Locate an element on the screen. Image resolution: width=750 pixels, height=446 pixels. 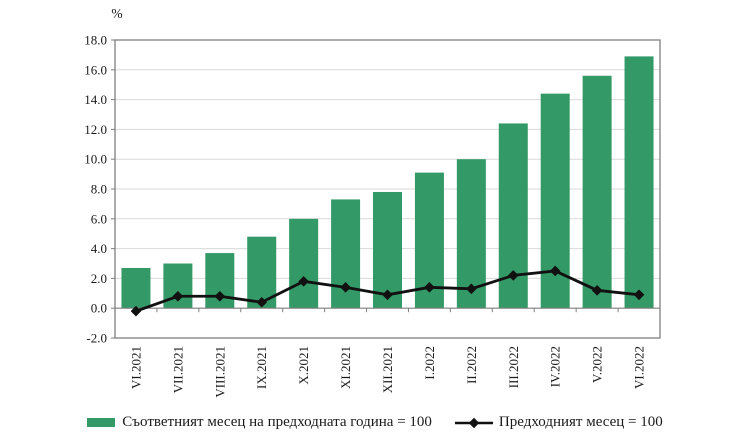
bar-II.2022 is located at coordinates (471, 234).